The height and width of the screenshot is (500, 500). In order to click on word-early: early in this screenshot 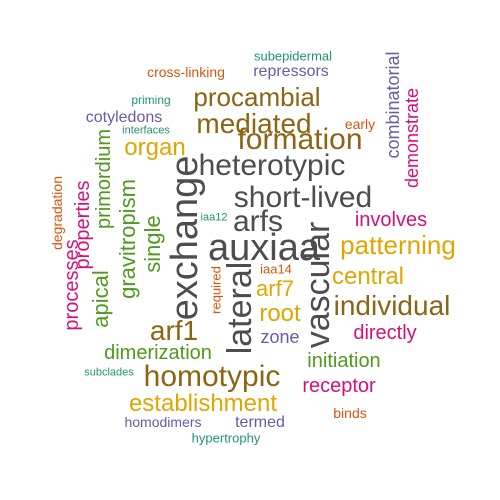, I will do `click(360, 124)`.